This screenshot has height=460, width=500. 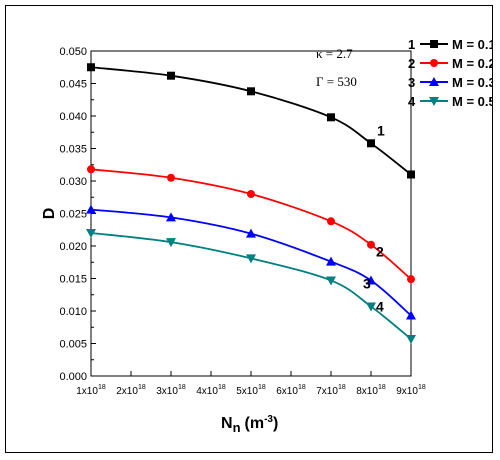 What do you see at coordinates (411, 44) in the screenshot?
I see `legend-index: 1` at bounding box center [411, 44].